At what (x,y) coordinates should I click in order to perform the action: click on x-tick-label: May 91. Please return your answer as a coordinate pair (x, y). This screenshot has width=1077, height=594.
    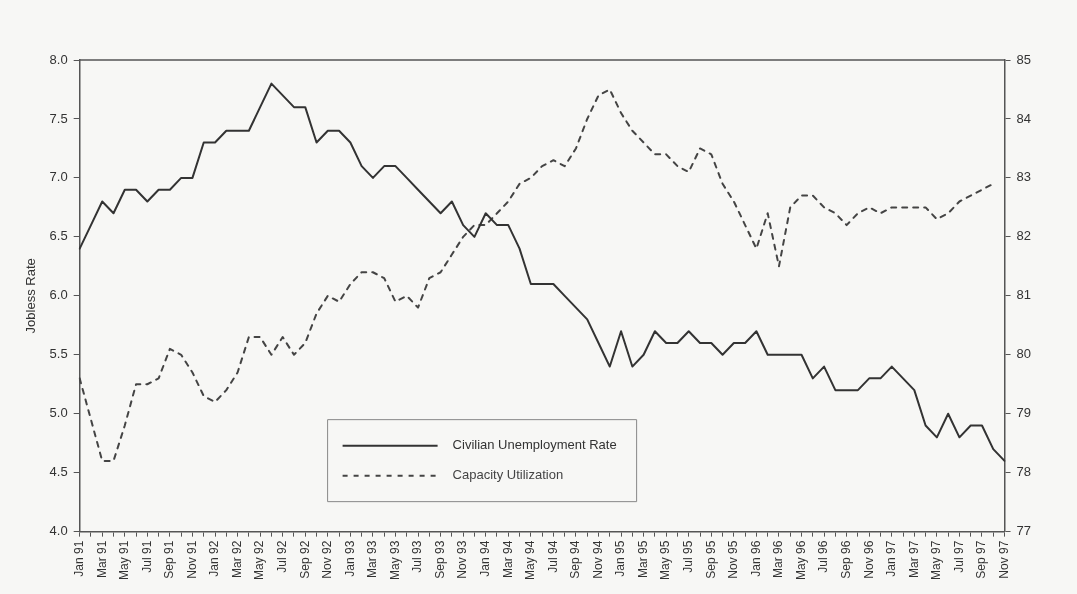
    Looking at the image, I should click on (124, 560).